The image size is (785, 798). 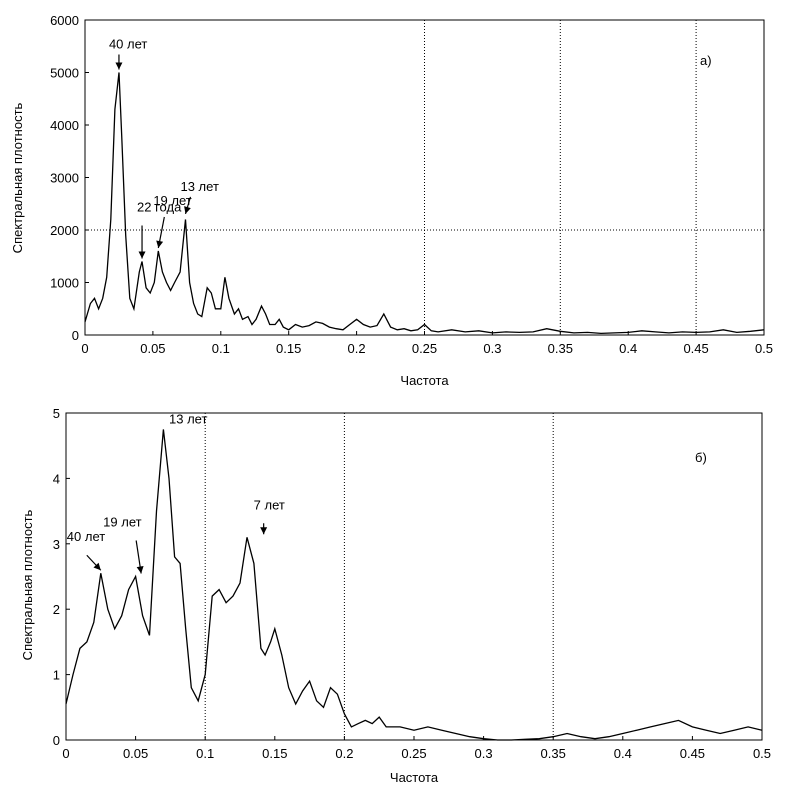 I want to click on y-tick-label: 2, so click(x=56, y=609).